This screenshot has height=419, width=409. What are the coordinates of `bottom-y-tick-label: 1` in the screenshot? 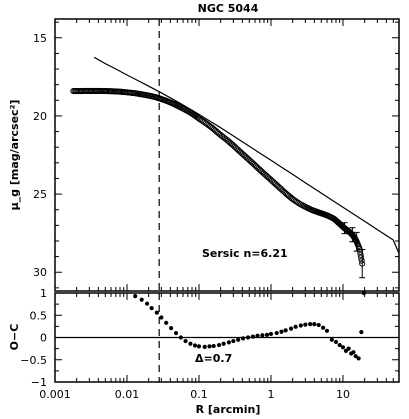 It's located at (43, 293).